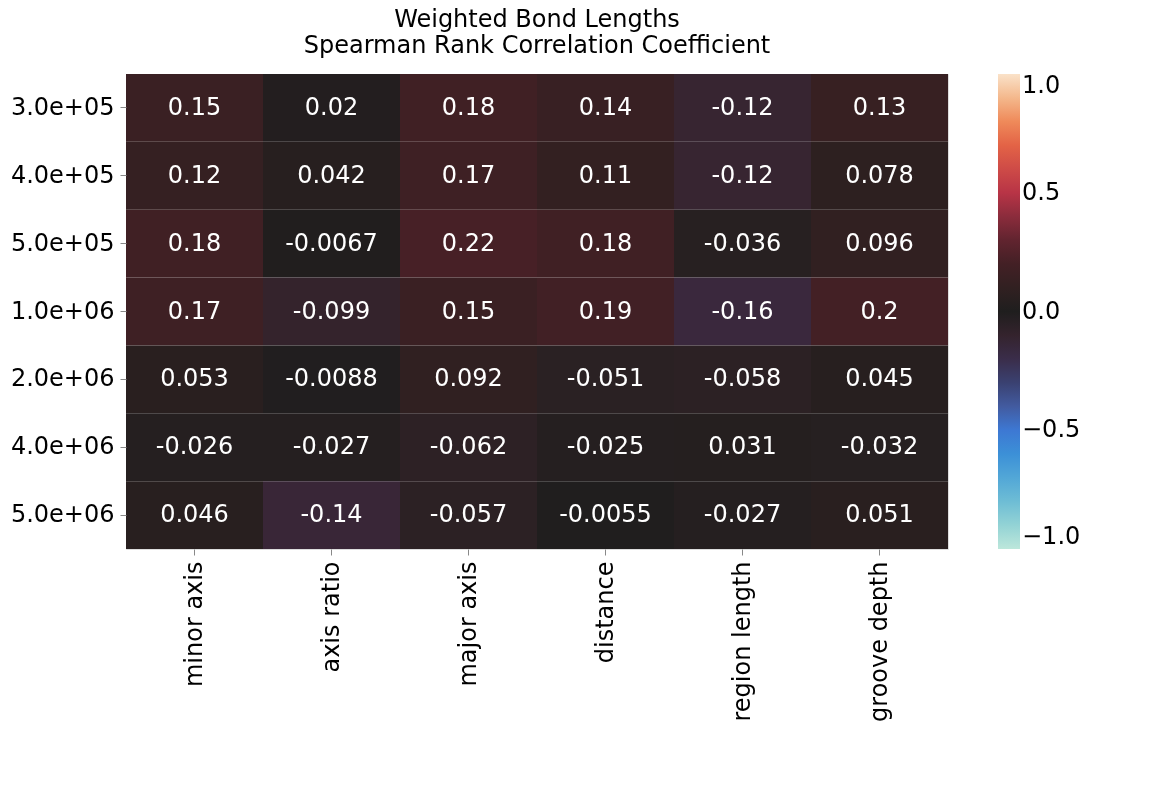 The height and width of the screenshot is (796, 1156). I want to click on data-label: 0.051, so click(879, 514).